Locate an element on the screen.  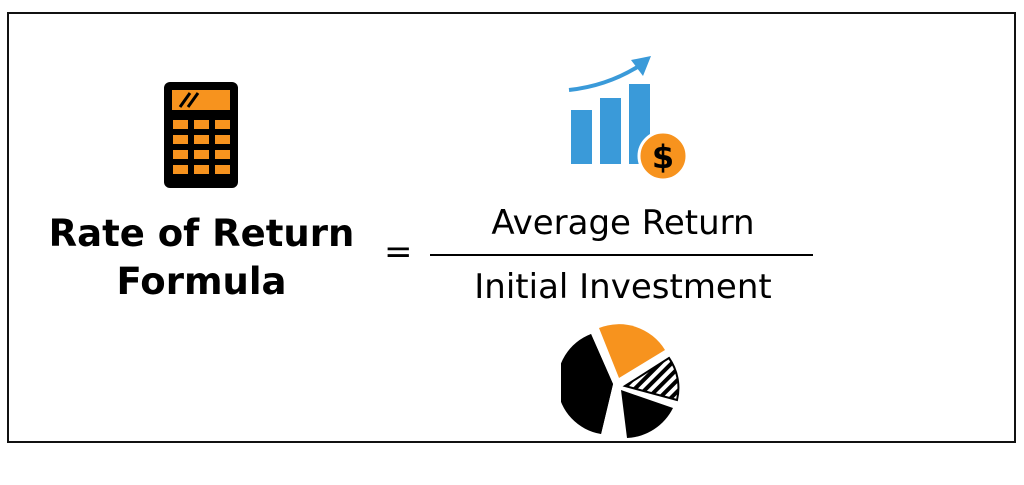
formula-title: Rate of Return Formula is located at coordinates (201, 258).